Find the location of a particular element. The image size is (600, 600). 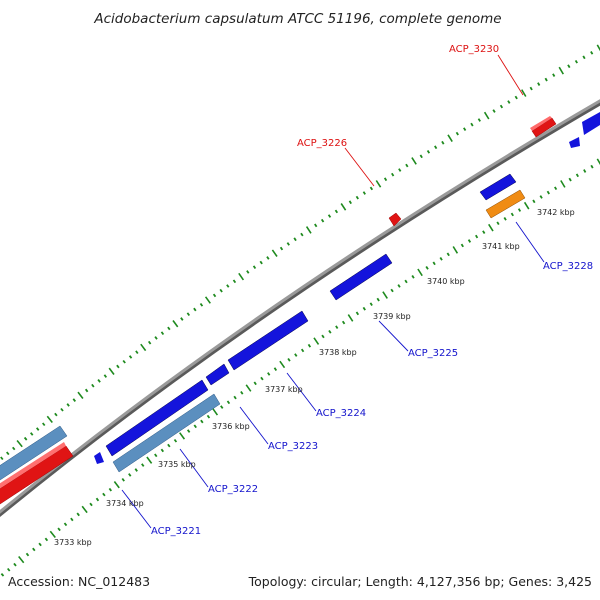

gene-left-red is located at coordinates (37, 475).